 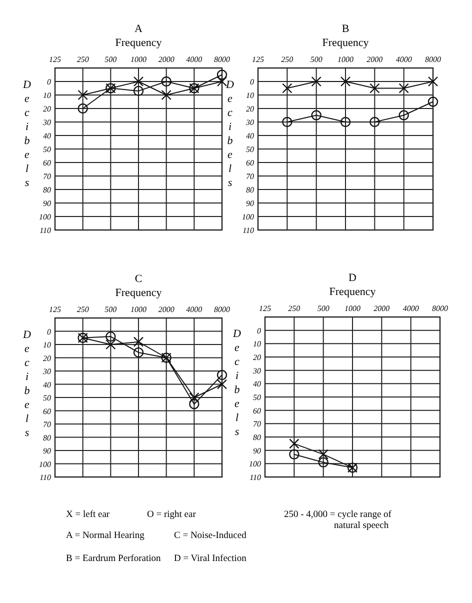 What do you see at coordinates (114, 559) in the screenshot?
I see `text: B = Eardrum Perforation` at bounding box center [114, 559].